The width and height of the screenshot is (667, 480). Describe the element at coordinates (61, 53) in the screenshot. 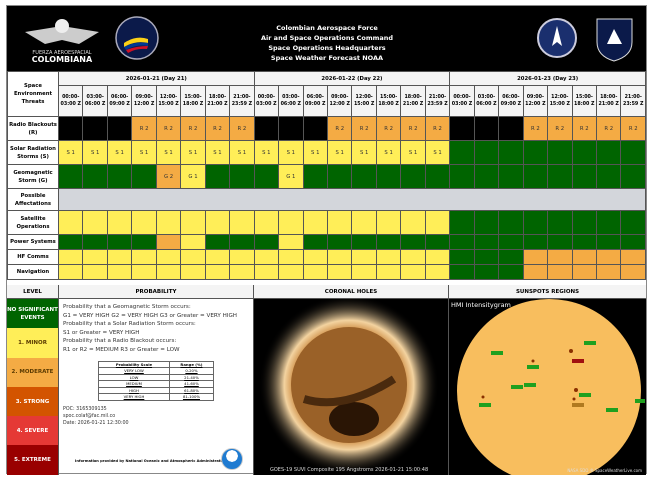

I see `svg-text: FUERZA AEROESPACIAL` at that location.